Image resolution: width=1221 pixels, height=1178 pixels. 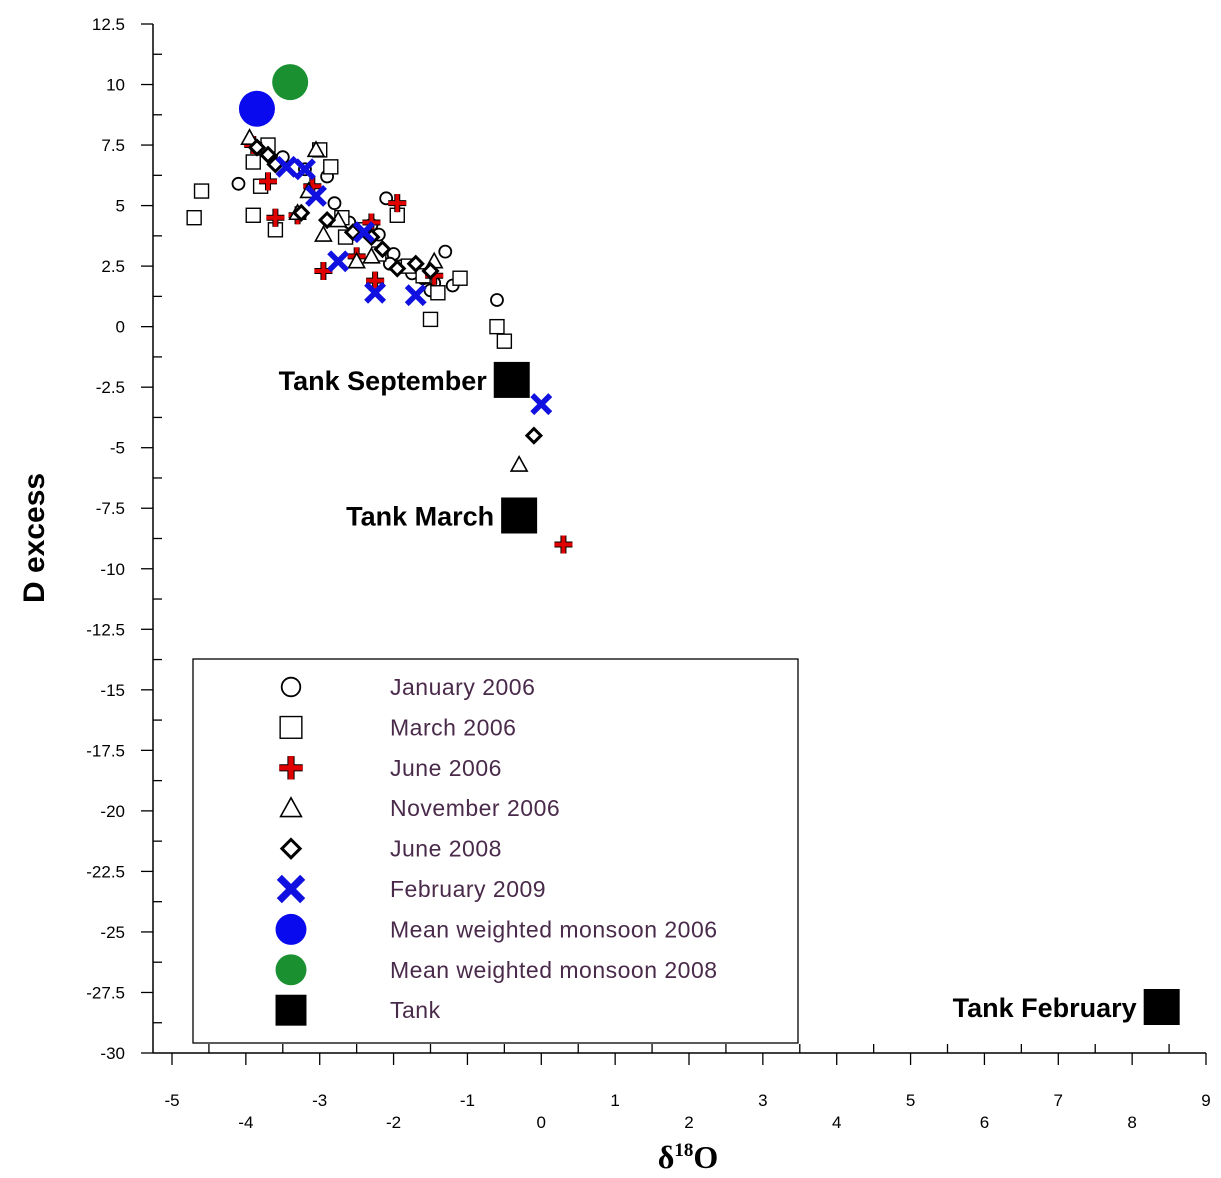 What do you see at coordinates (984, 1122) in the screenshot?
I see `x-tick-label: 6` at bounding box center [984, 1122].